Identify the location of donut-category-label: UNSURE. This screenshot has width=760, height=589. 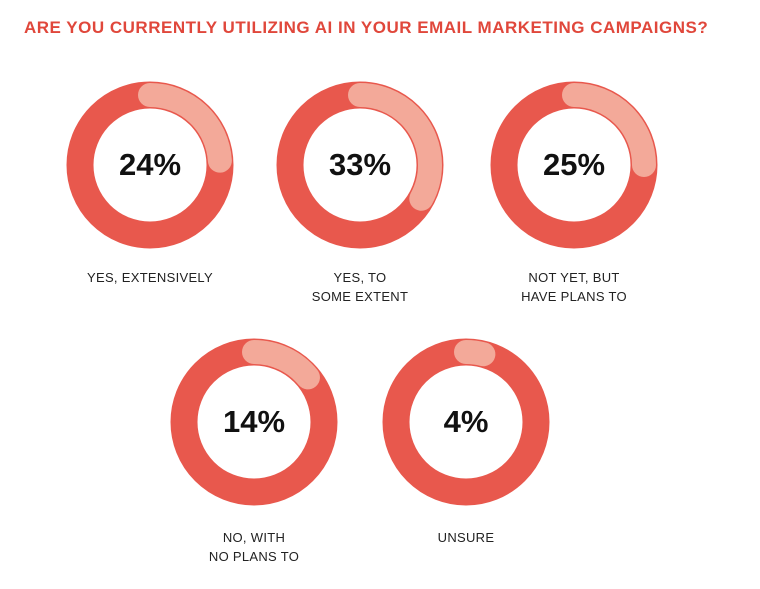
(466, 537).